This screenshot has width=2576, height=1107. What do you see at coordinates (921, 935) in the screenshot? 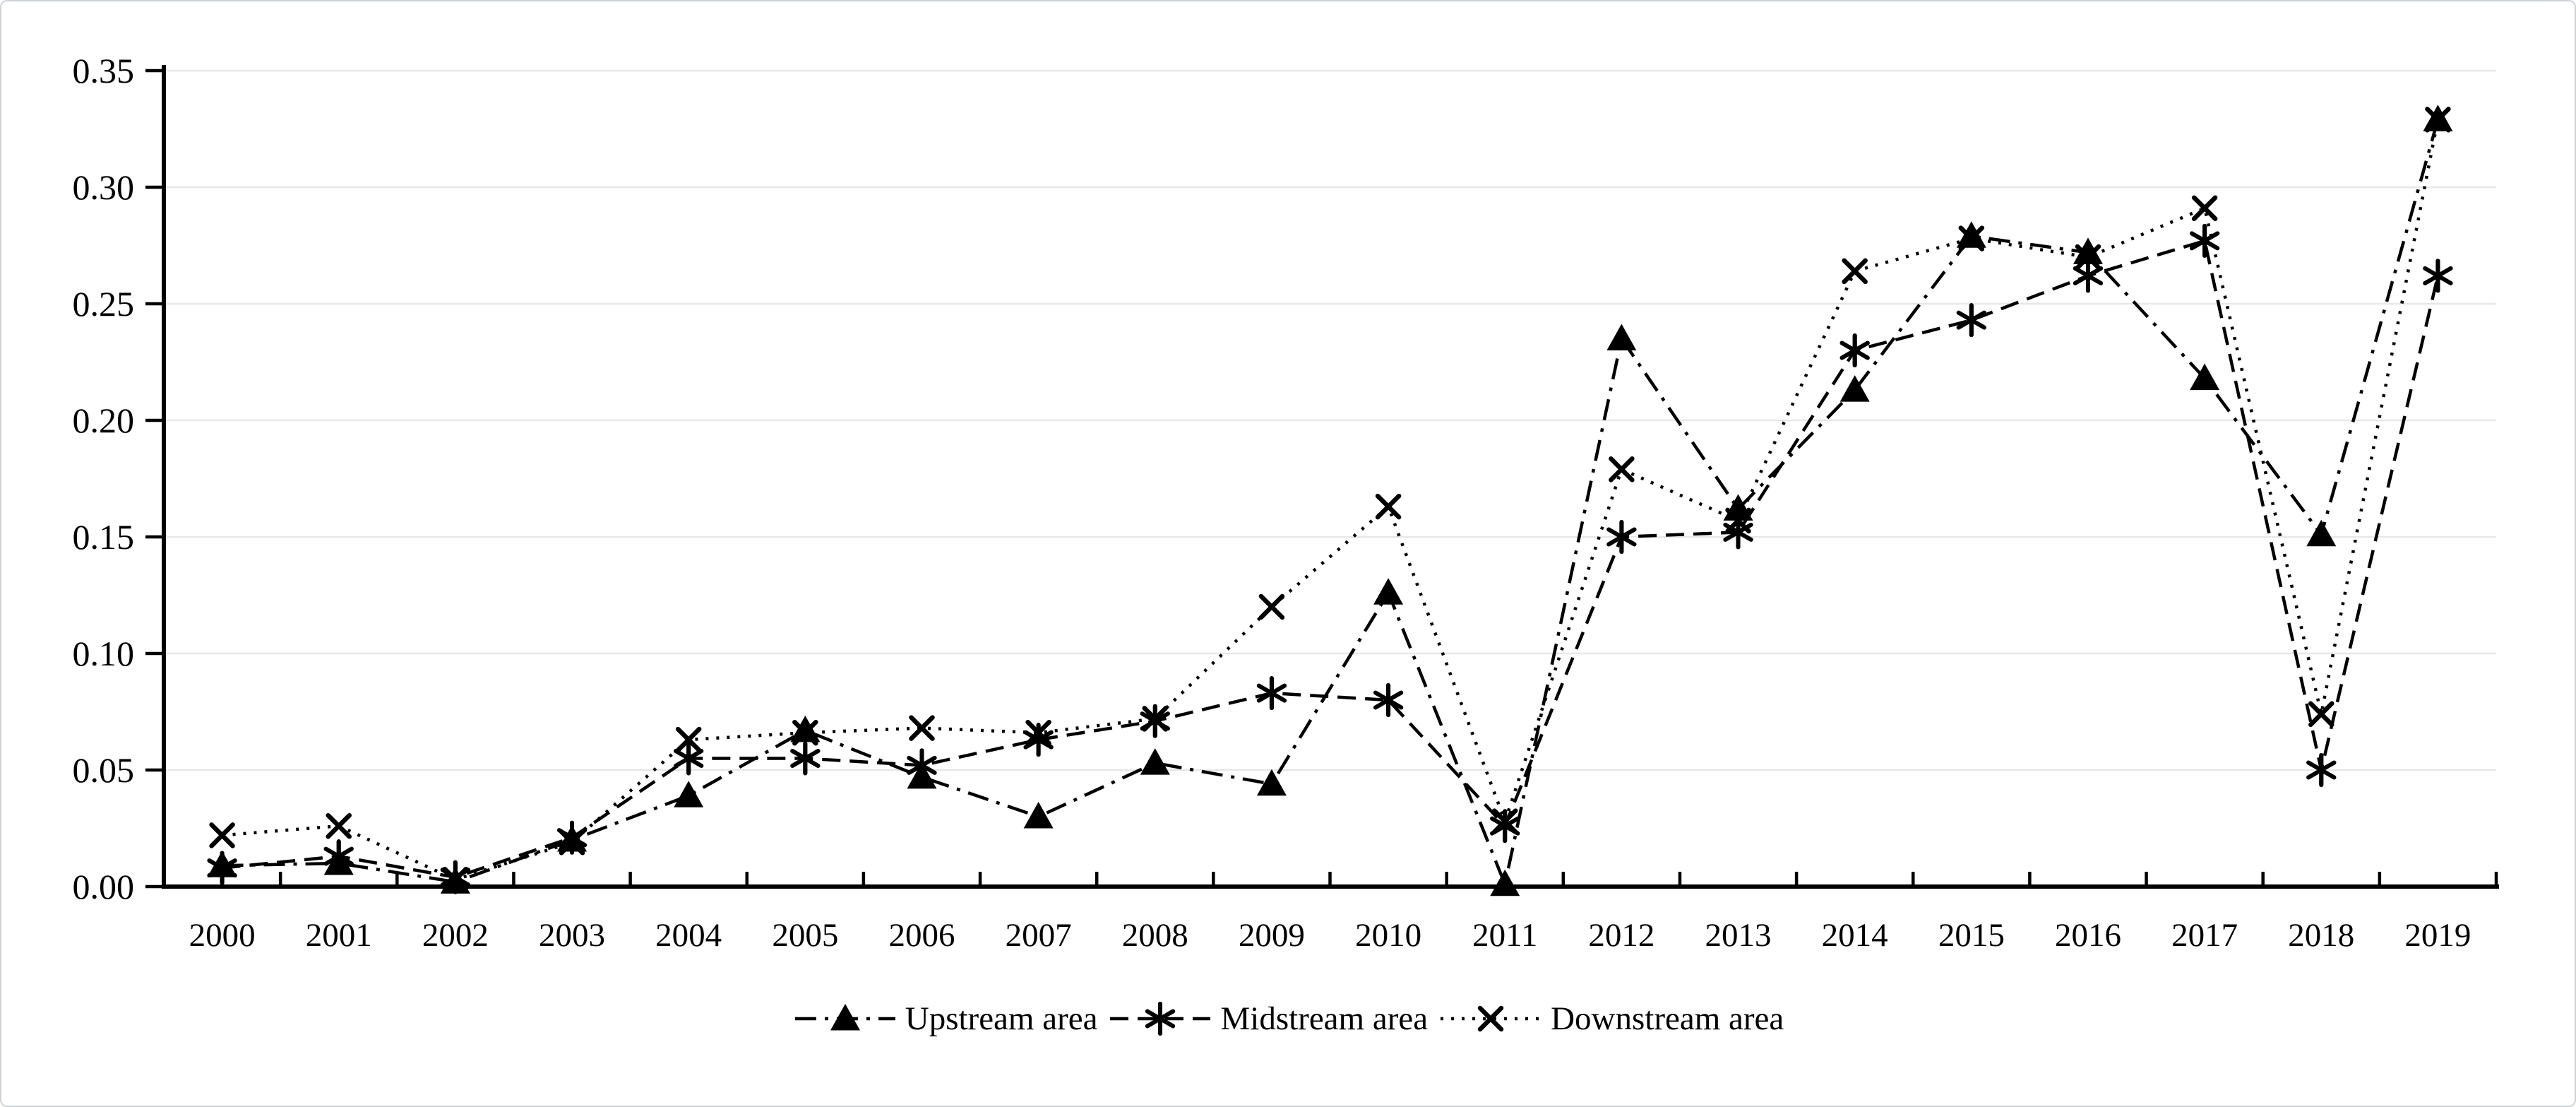
I see `x-axis-label: 2006` at bounding box center [921, 935].